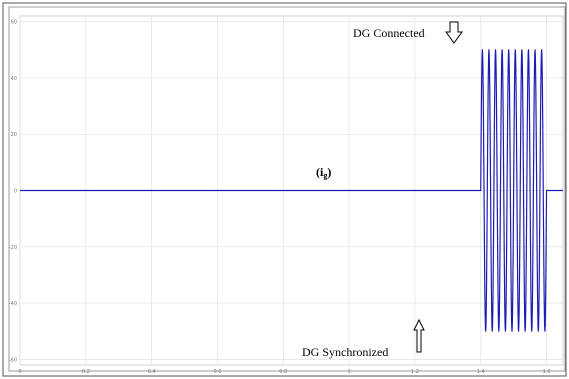 The height and width of the screenshot is (379, 569). I want to click on annotation-dg-synchronized: DG Synchronized, so click(345, 352).